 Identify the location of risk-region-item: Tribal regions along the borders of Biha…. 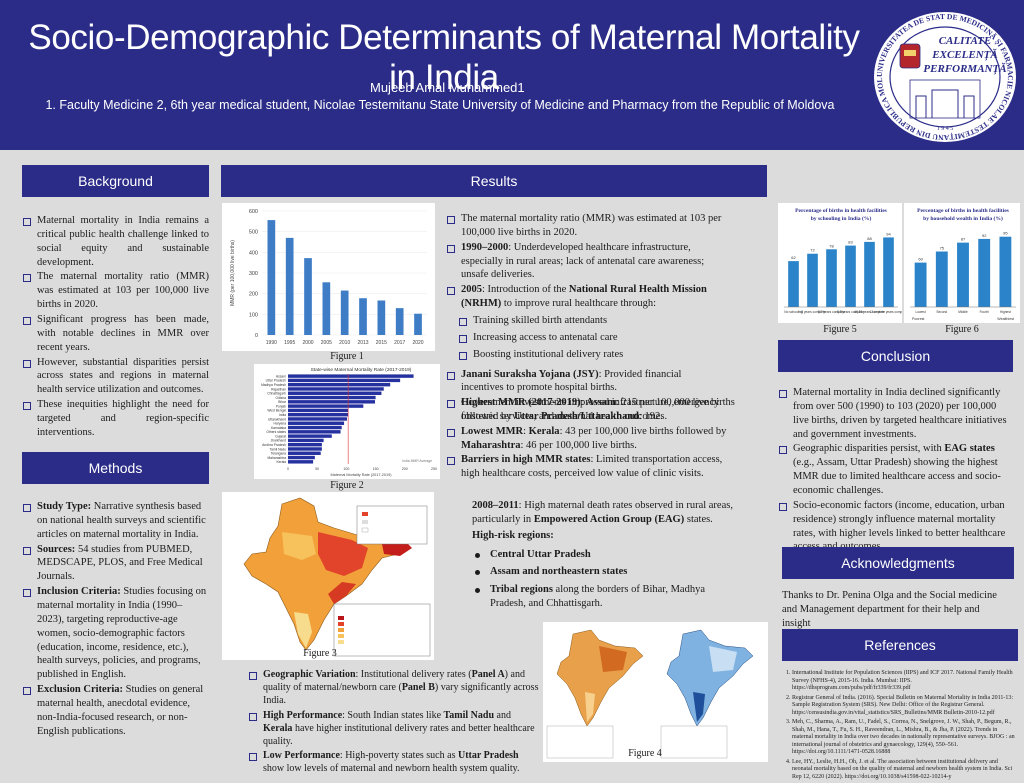
(607, 597).